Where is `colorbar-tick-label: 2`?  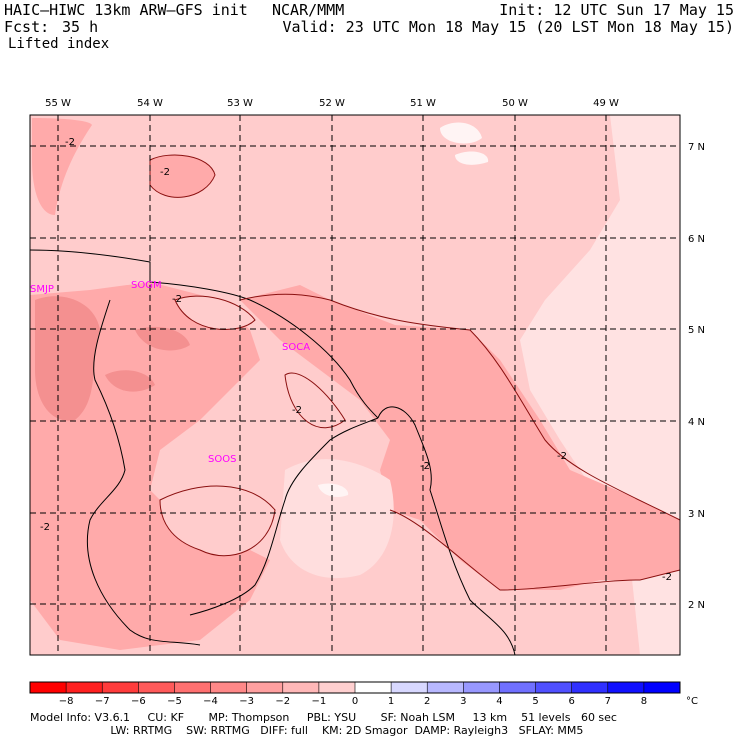
colorbar-tick-label: 2 is located at coordinates (427, 701).